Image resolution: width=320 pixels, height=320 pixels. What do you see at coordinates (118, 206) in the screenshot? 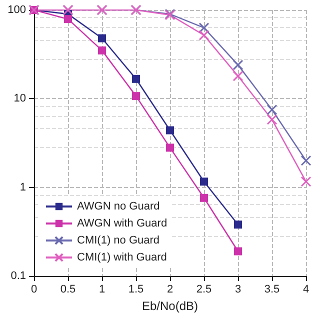
I see `legend-label: AWGN no Guard` at bounding box center [118, 206].